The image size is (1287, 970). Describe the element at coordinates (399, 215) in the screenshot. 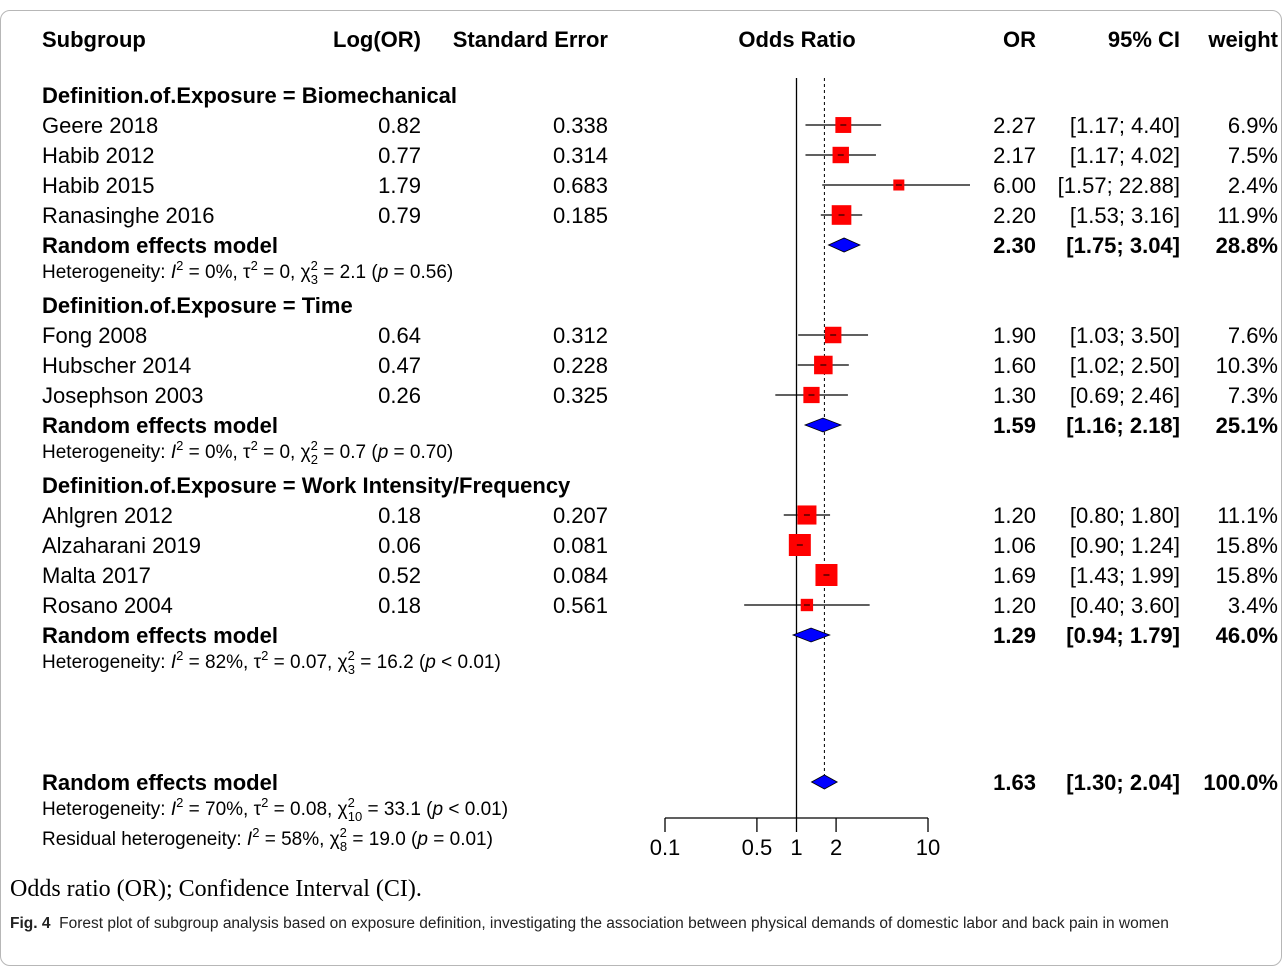

I see `study-logor: 0.79` at that location.